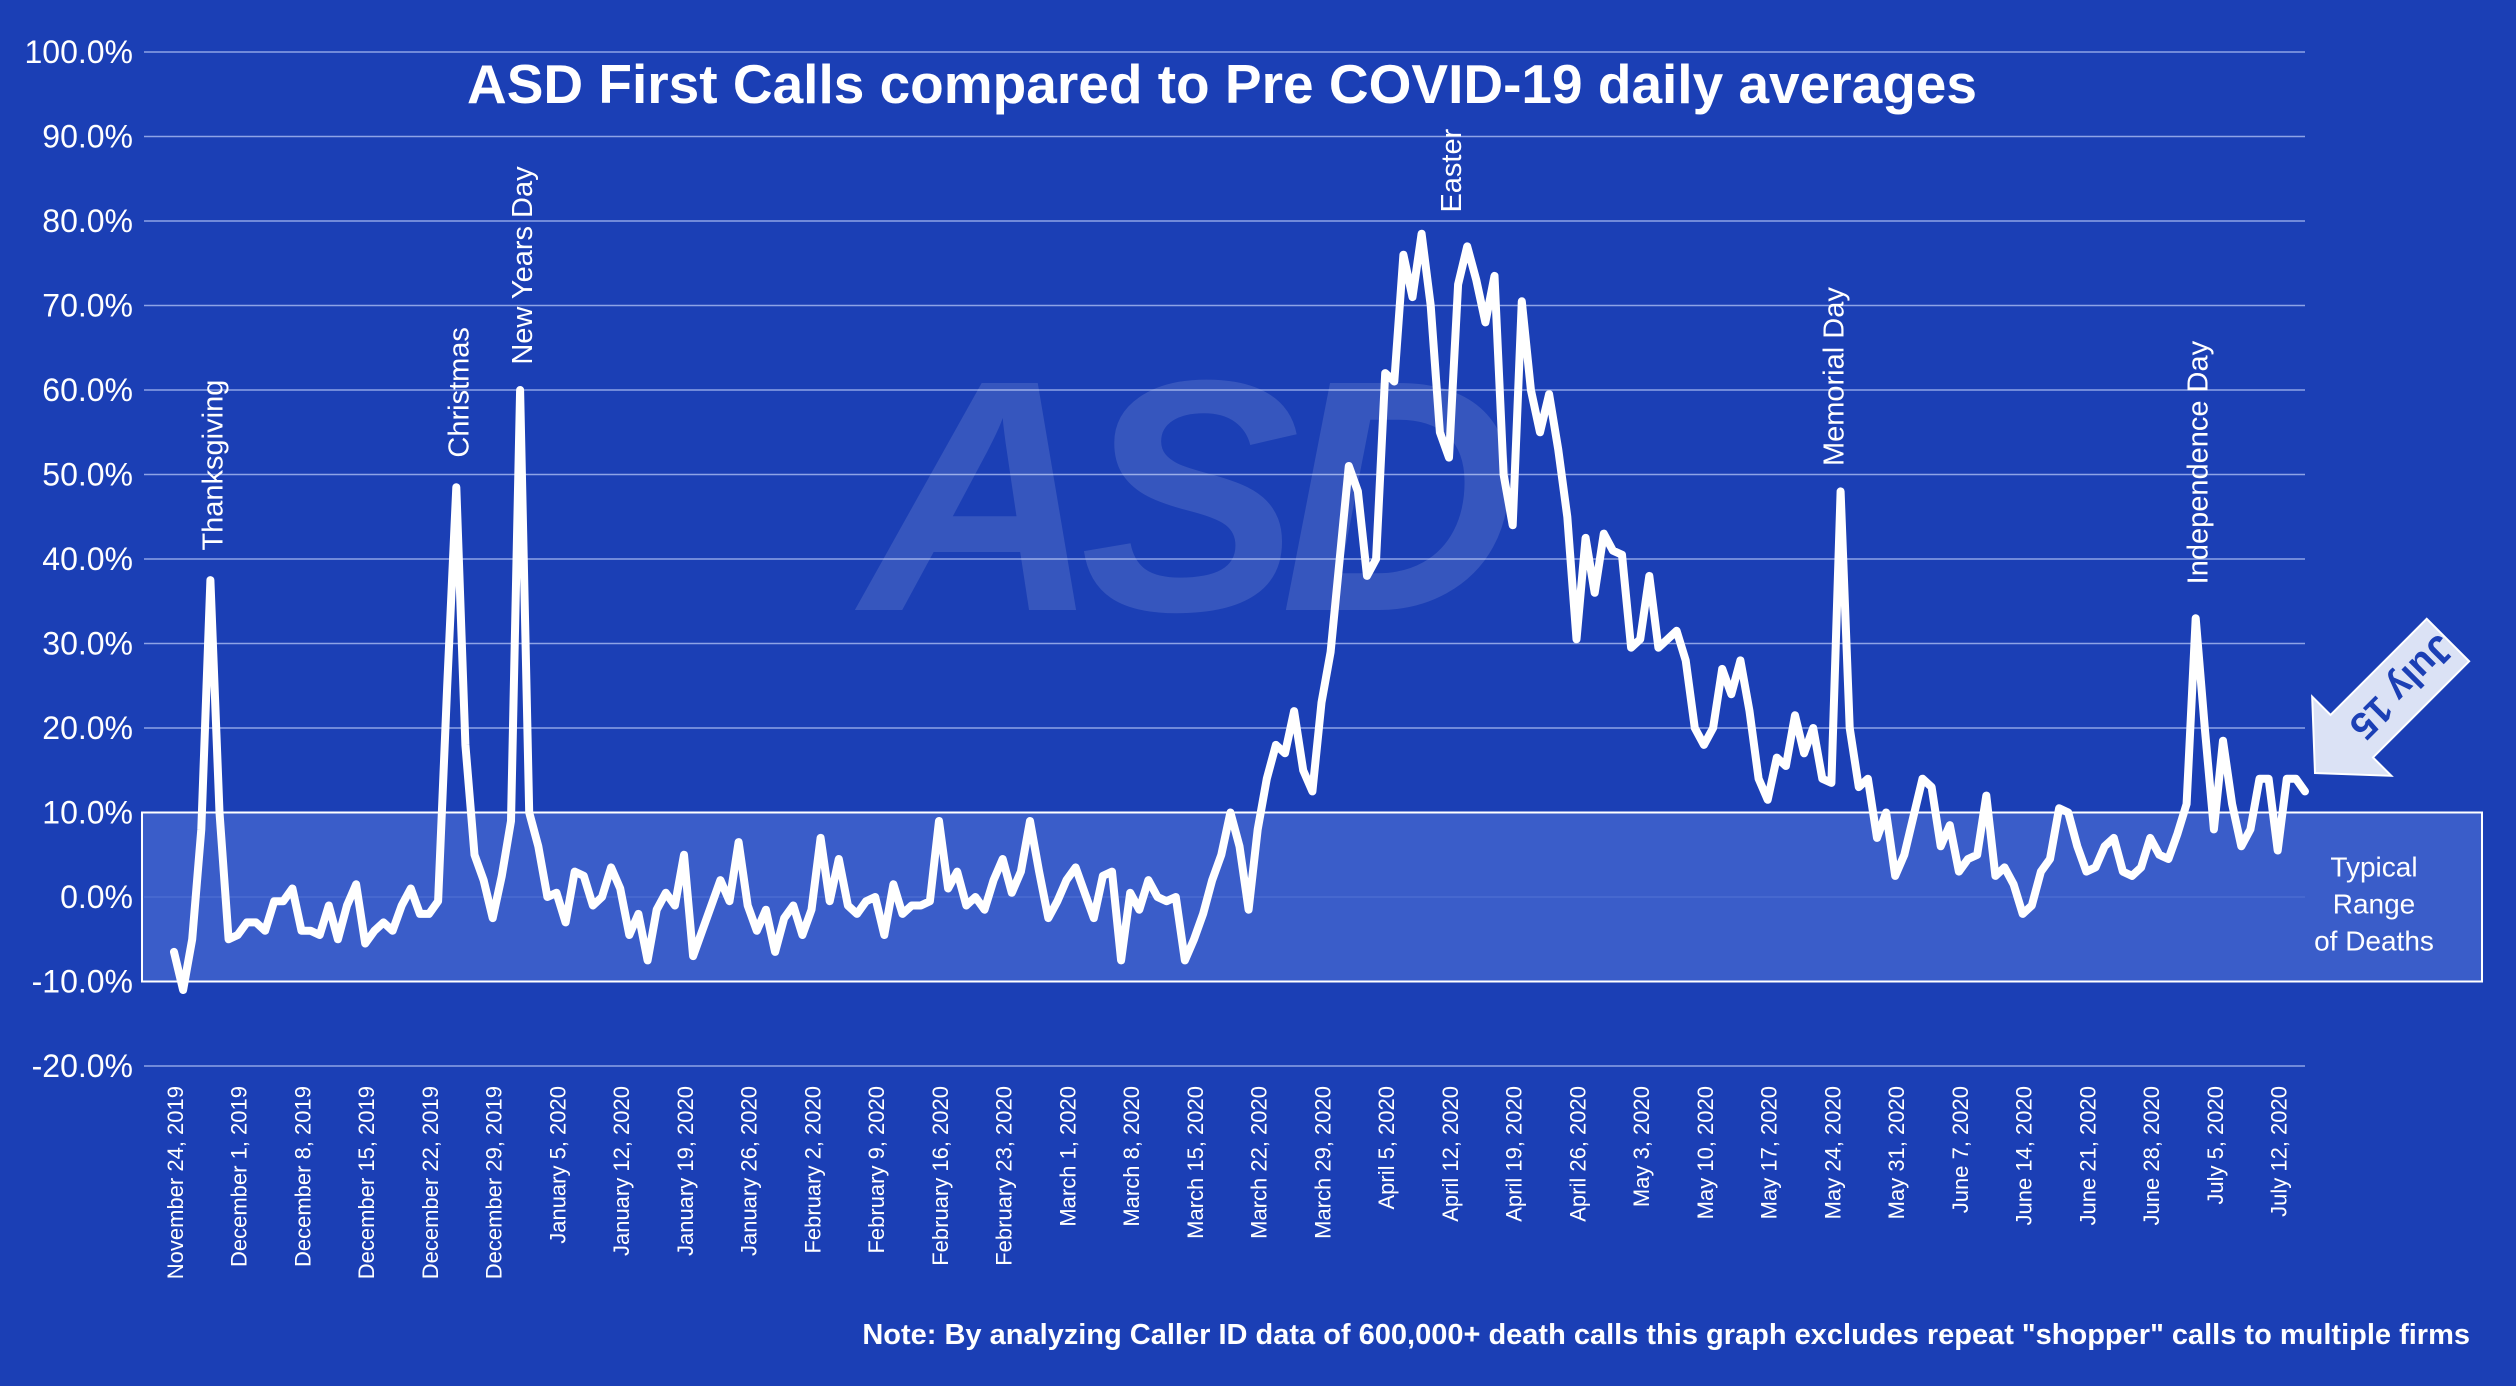 The width and height of the screenshot is (2516, 1386). I want to click on x-tick-label: July 5, 2020, so click(2215, 1145).